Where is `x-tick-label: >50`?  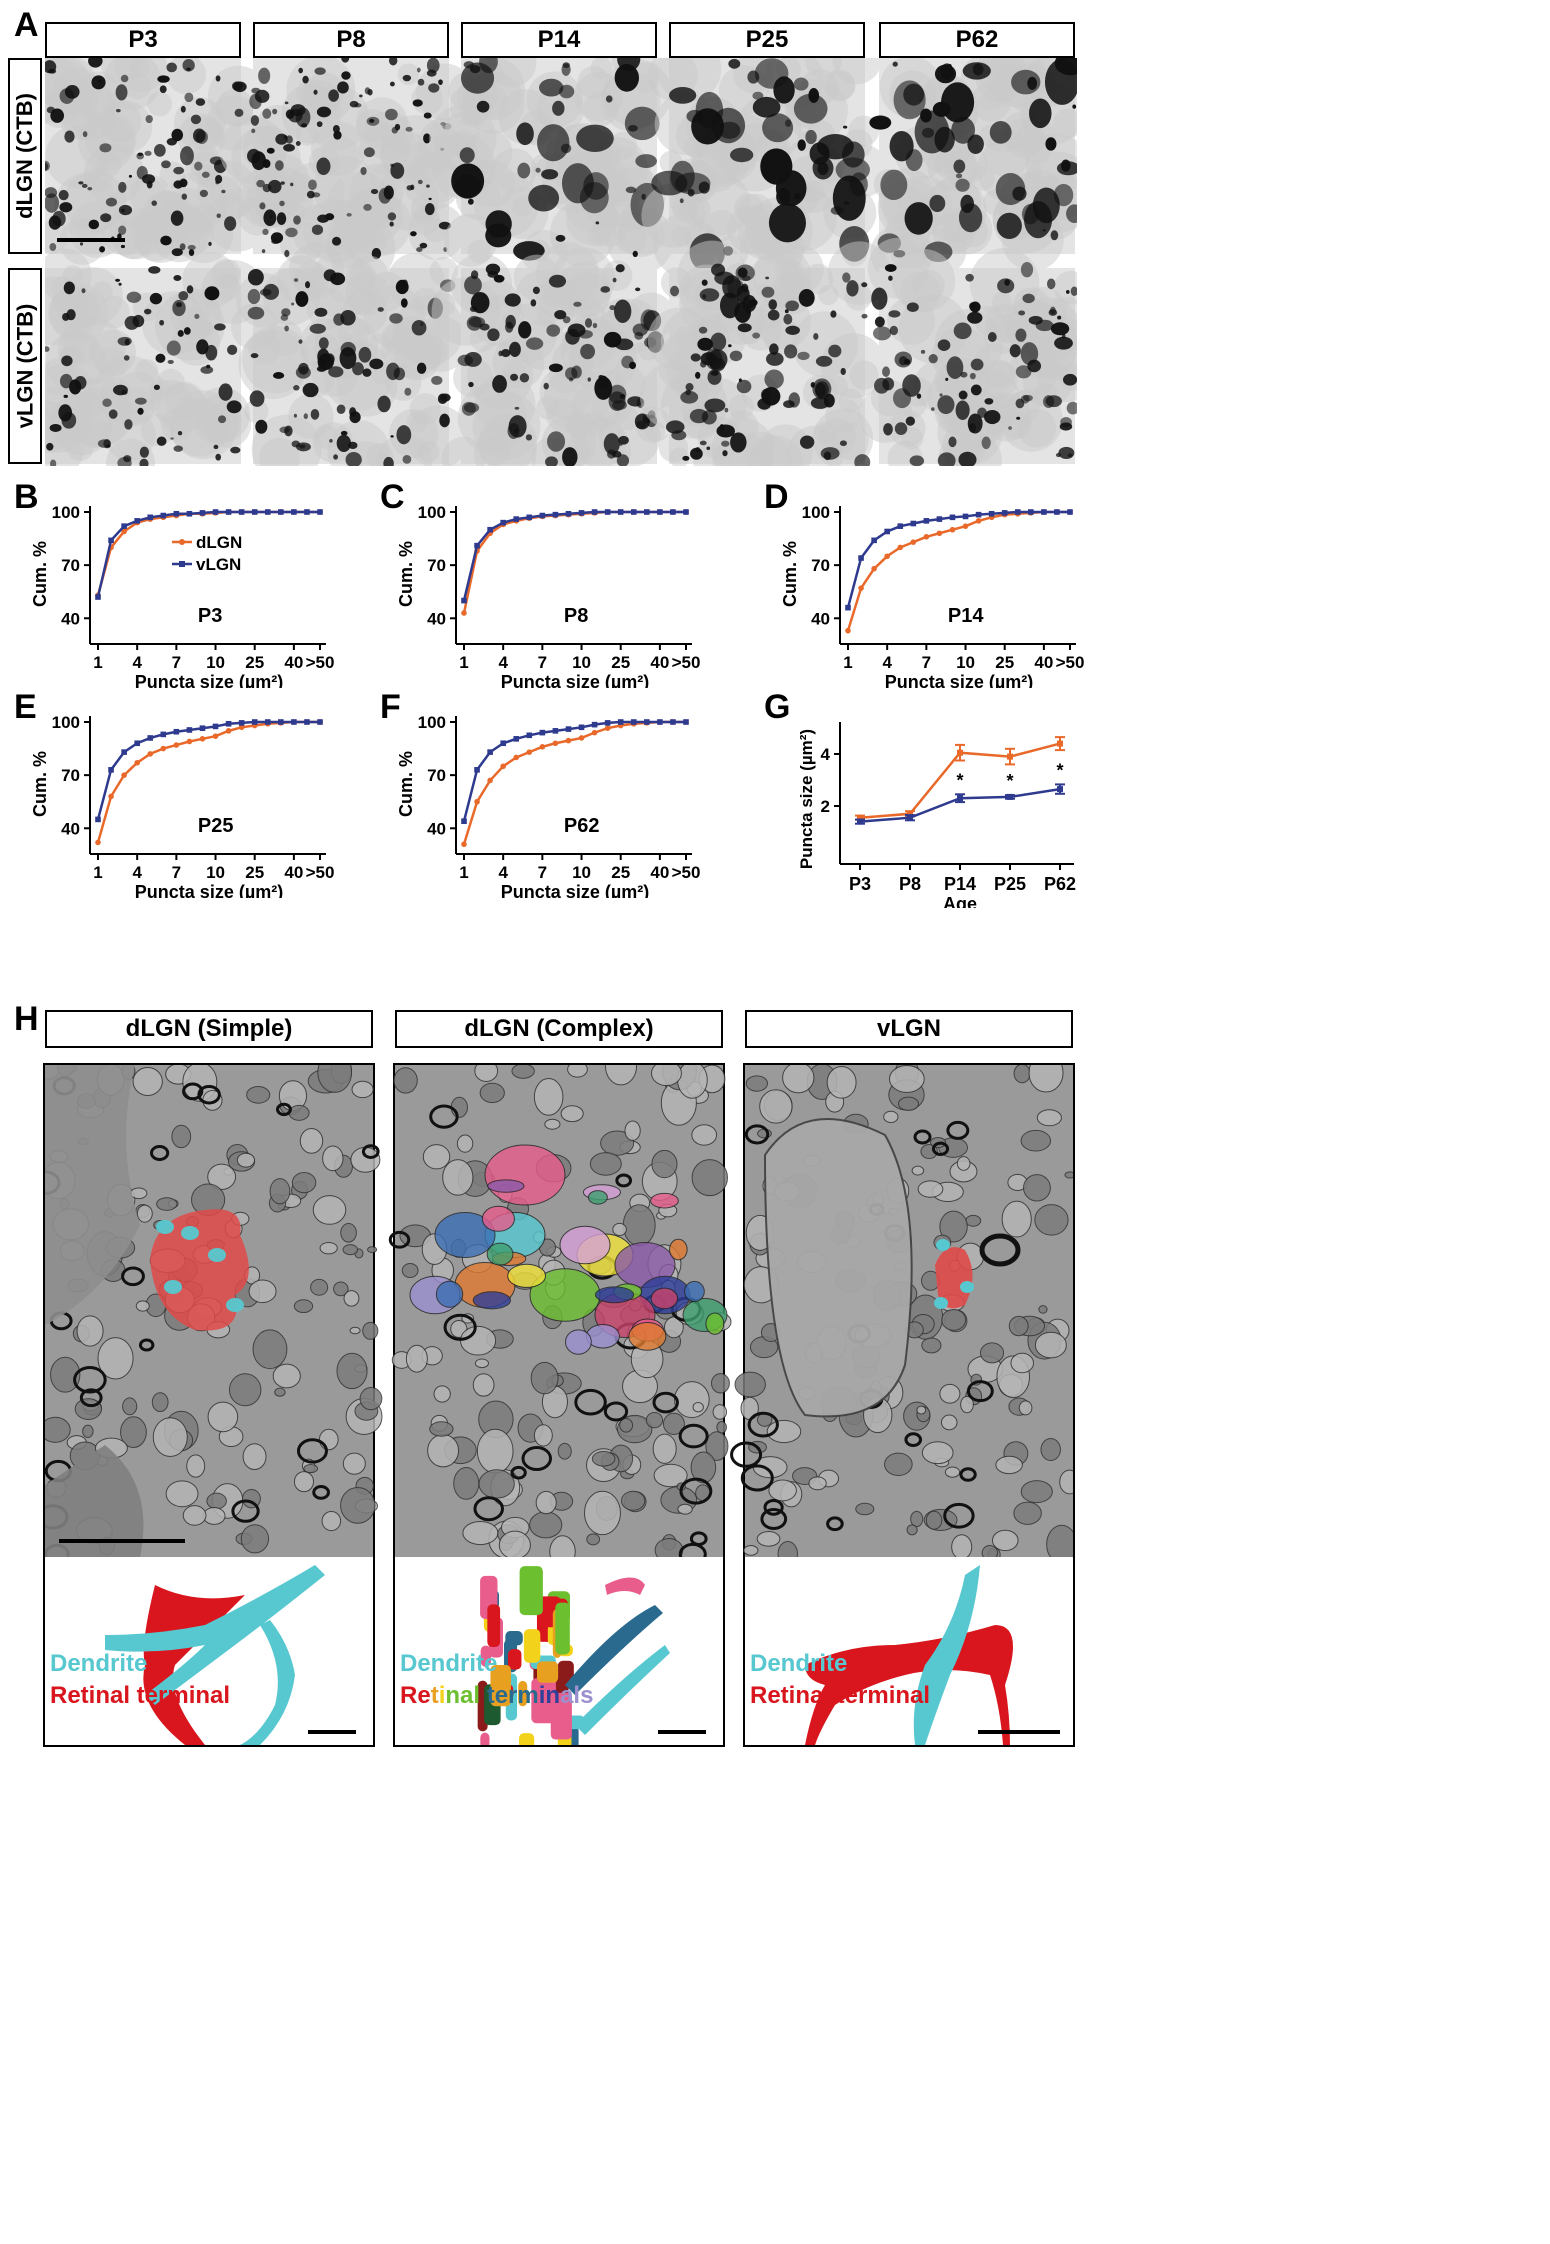 x-tick-label: >50 is located at coordinates (320, 872).